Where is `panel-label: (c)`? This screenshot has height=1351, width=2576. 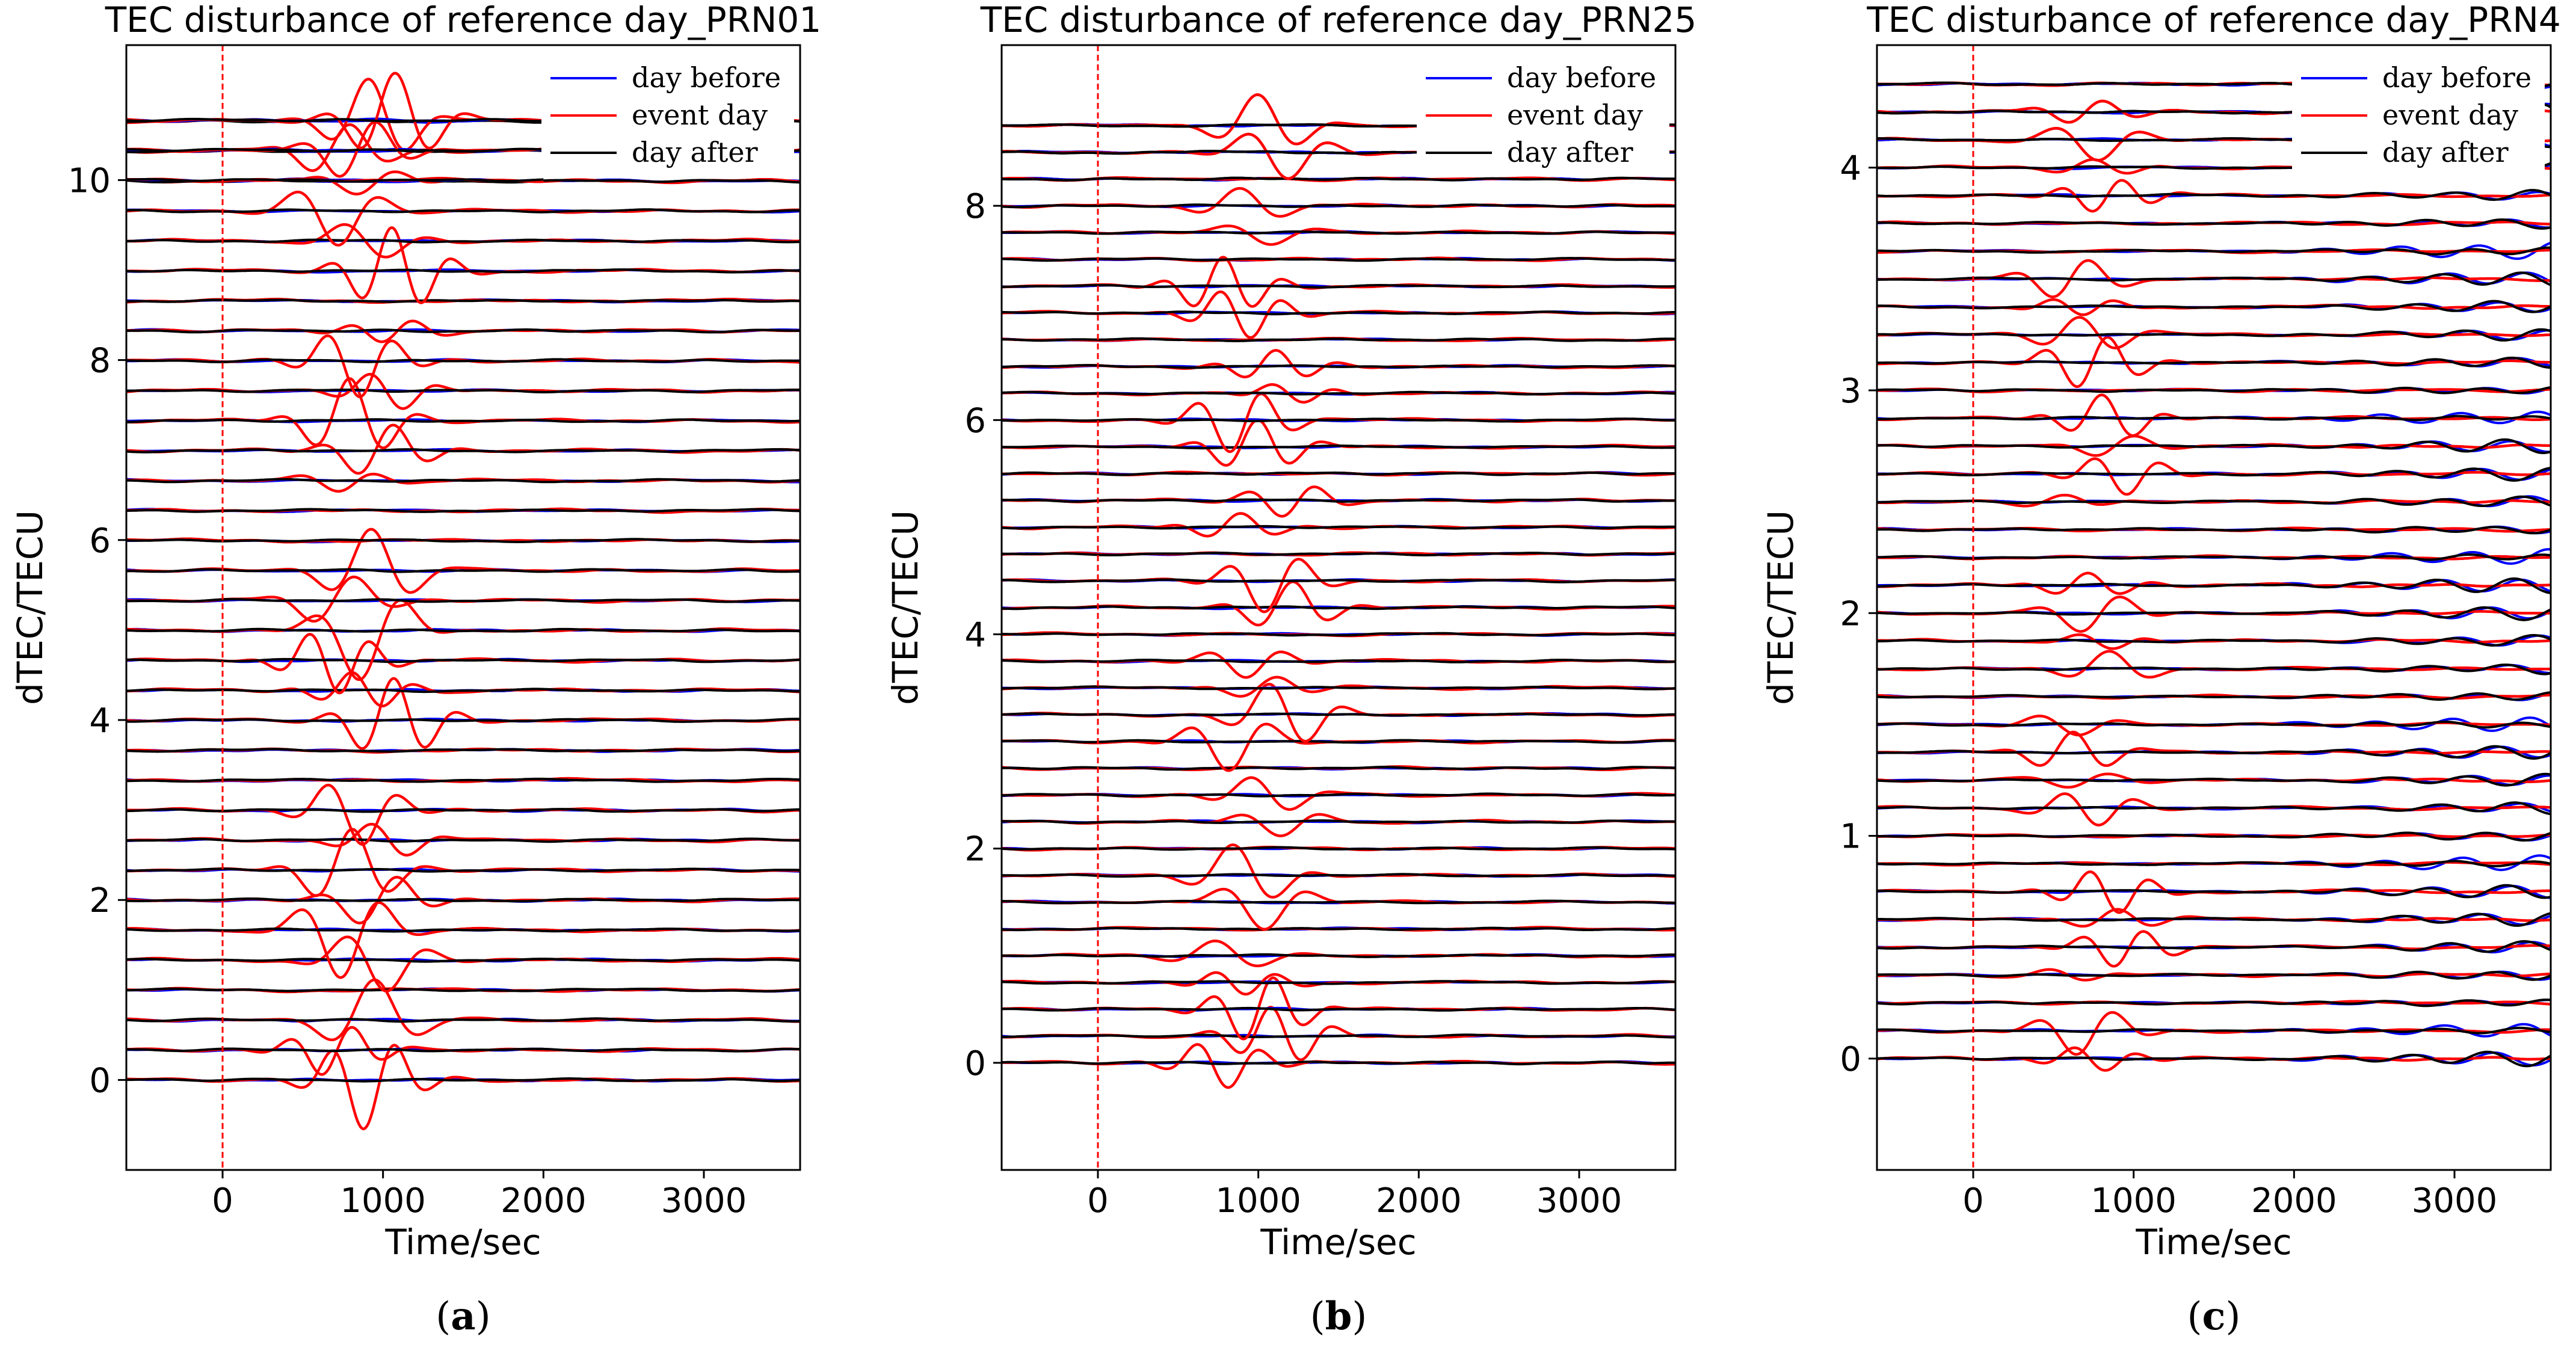
panel-label: (c) is located at coordinates (2214, 1316).